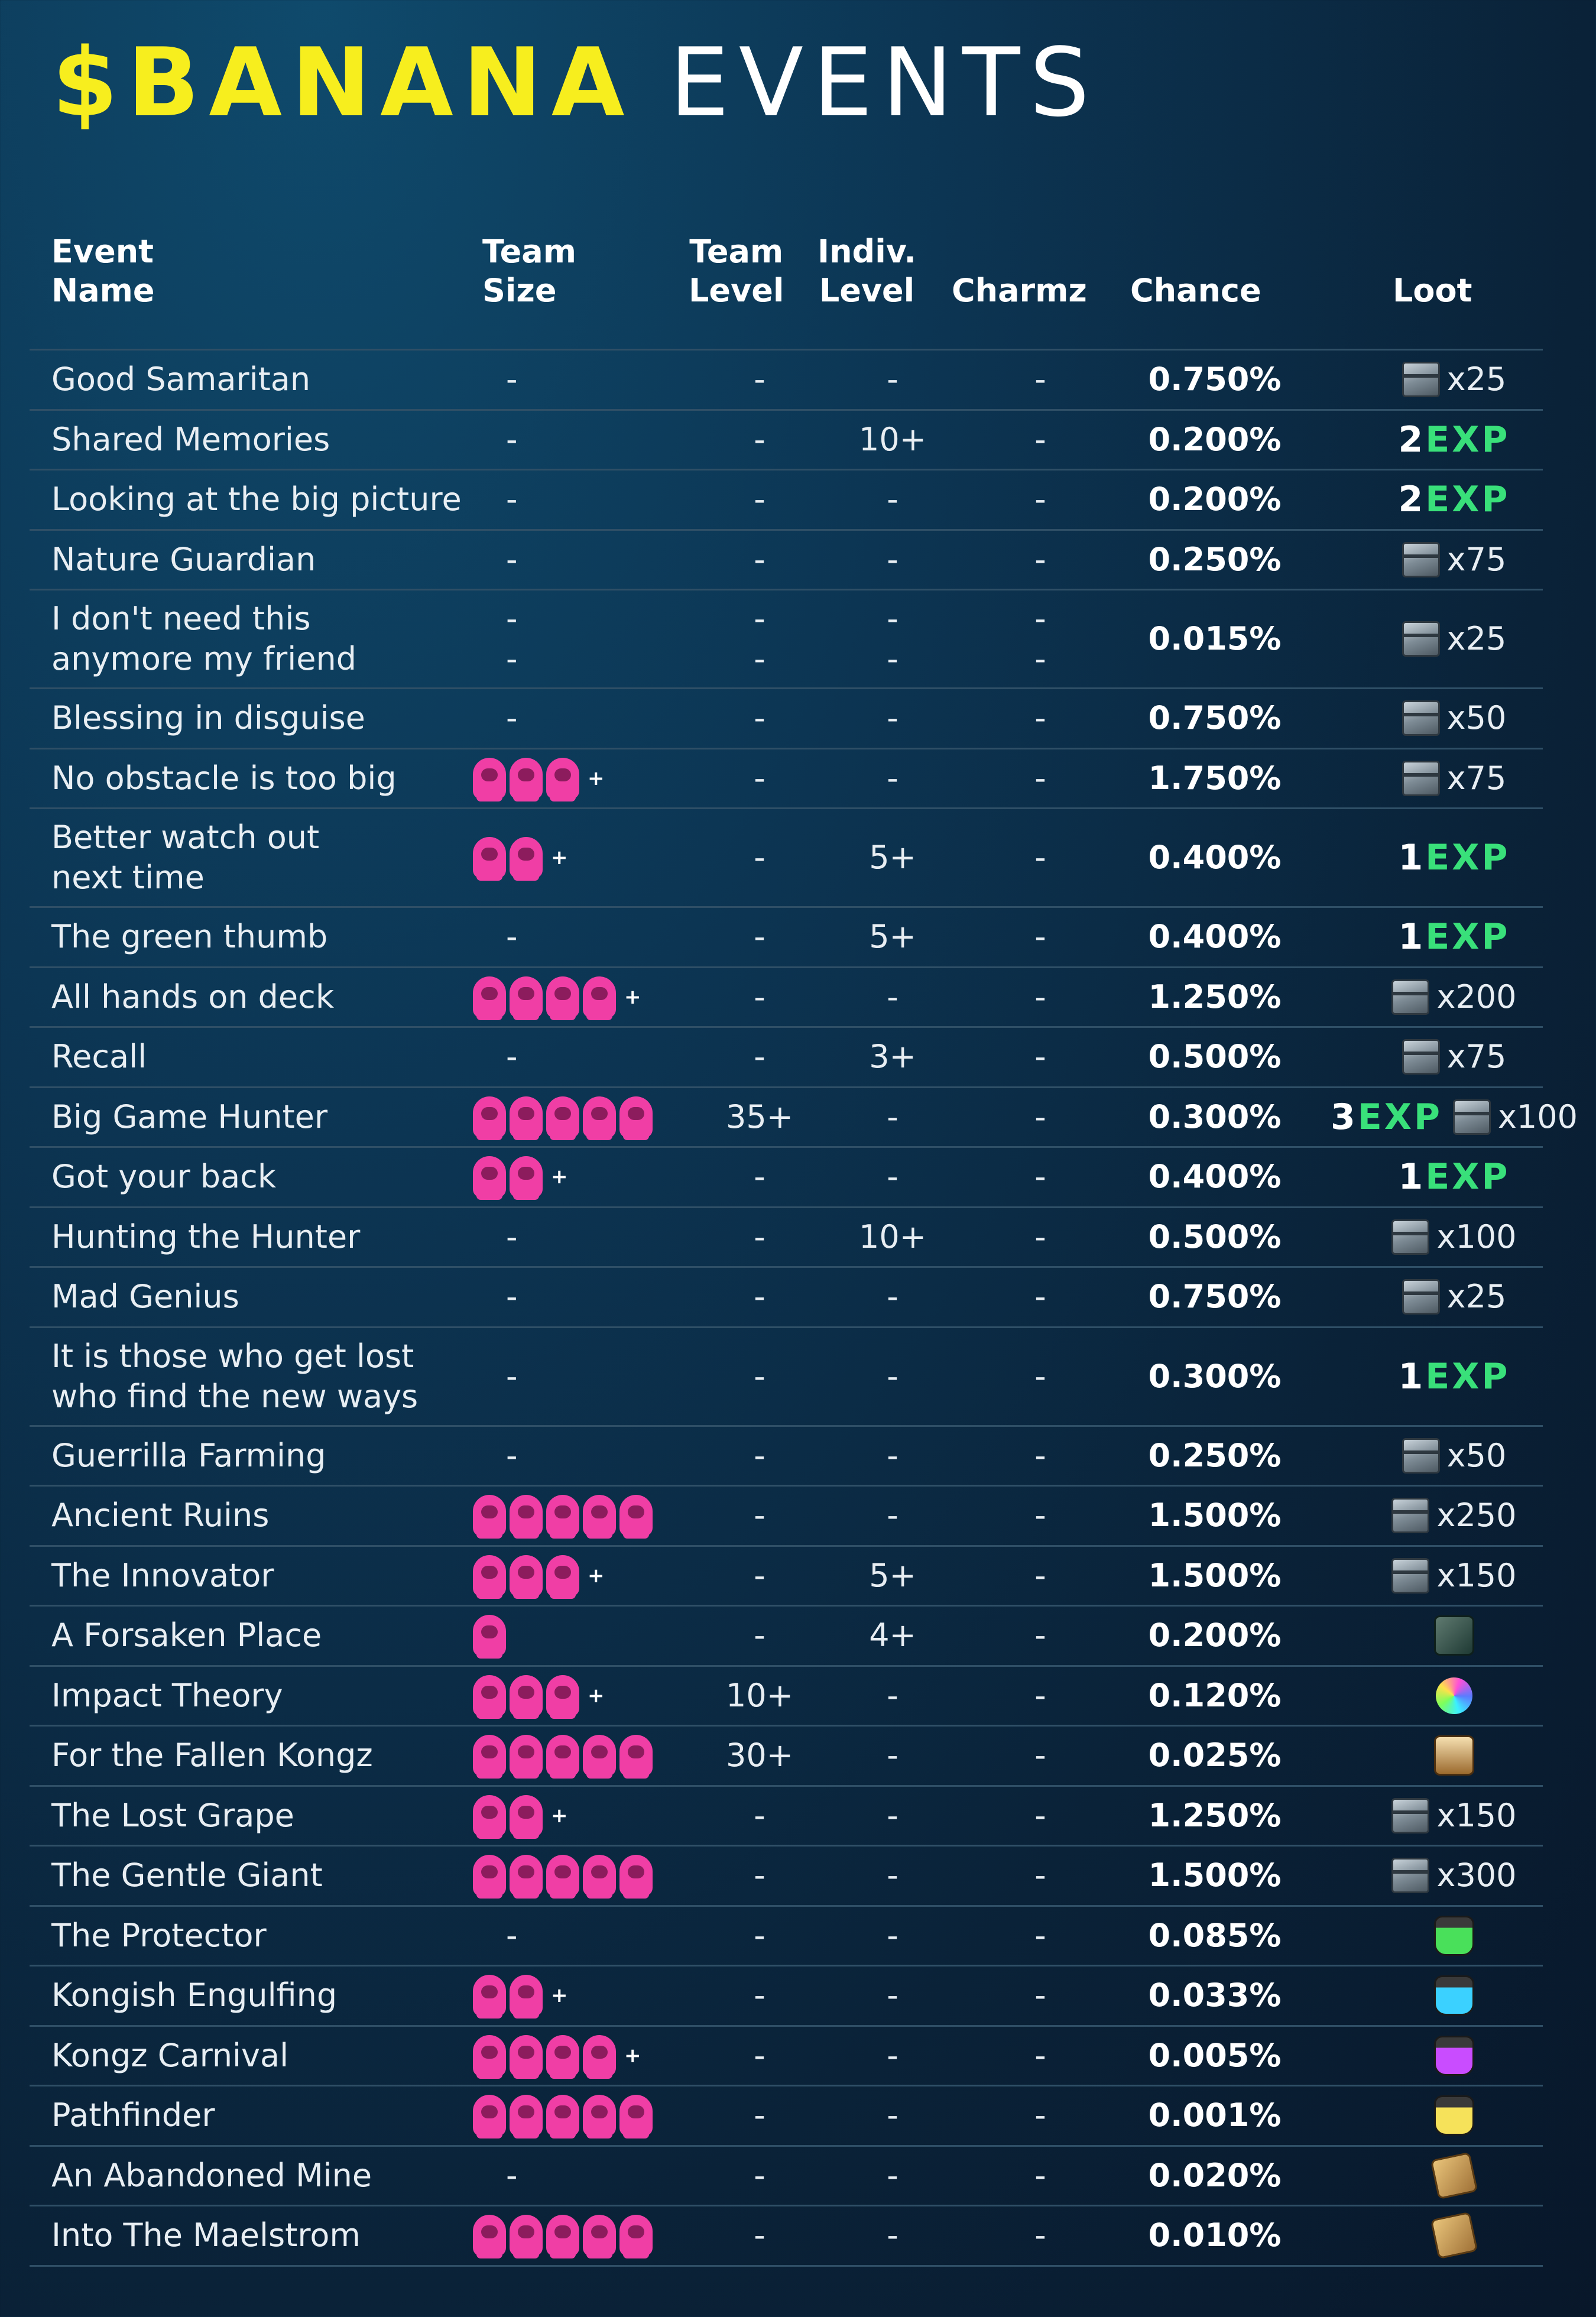 This screenshot has height=2317, width=1596. I want to click on loot: 2EXP, so click(1433, 499).